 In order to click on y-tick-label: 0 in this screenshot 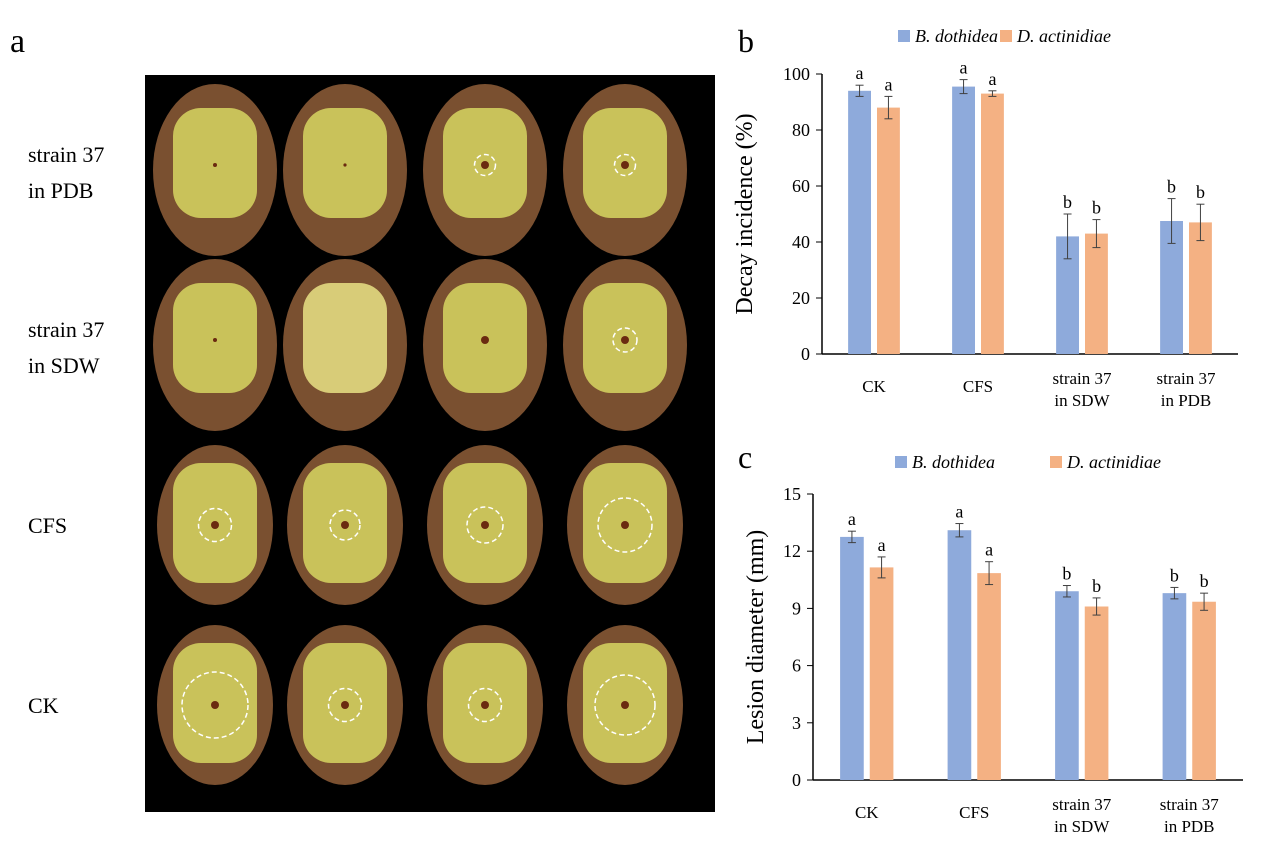, I will do `click(805, 354)`.